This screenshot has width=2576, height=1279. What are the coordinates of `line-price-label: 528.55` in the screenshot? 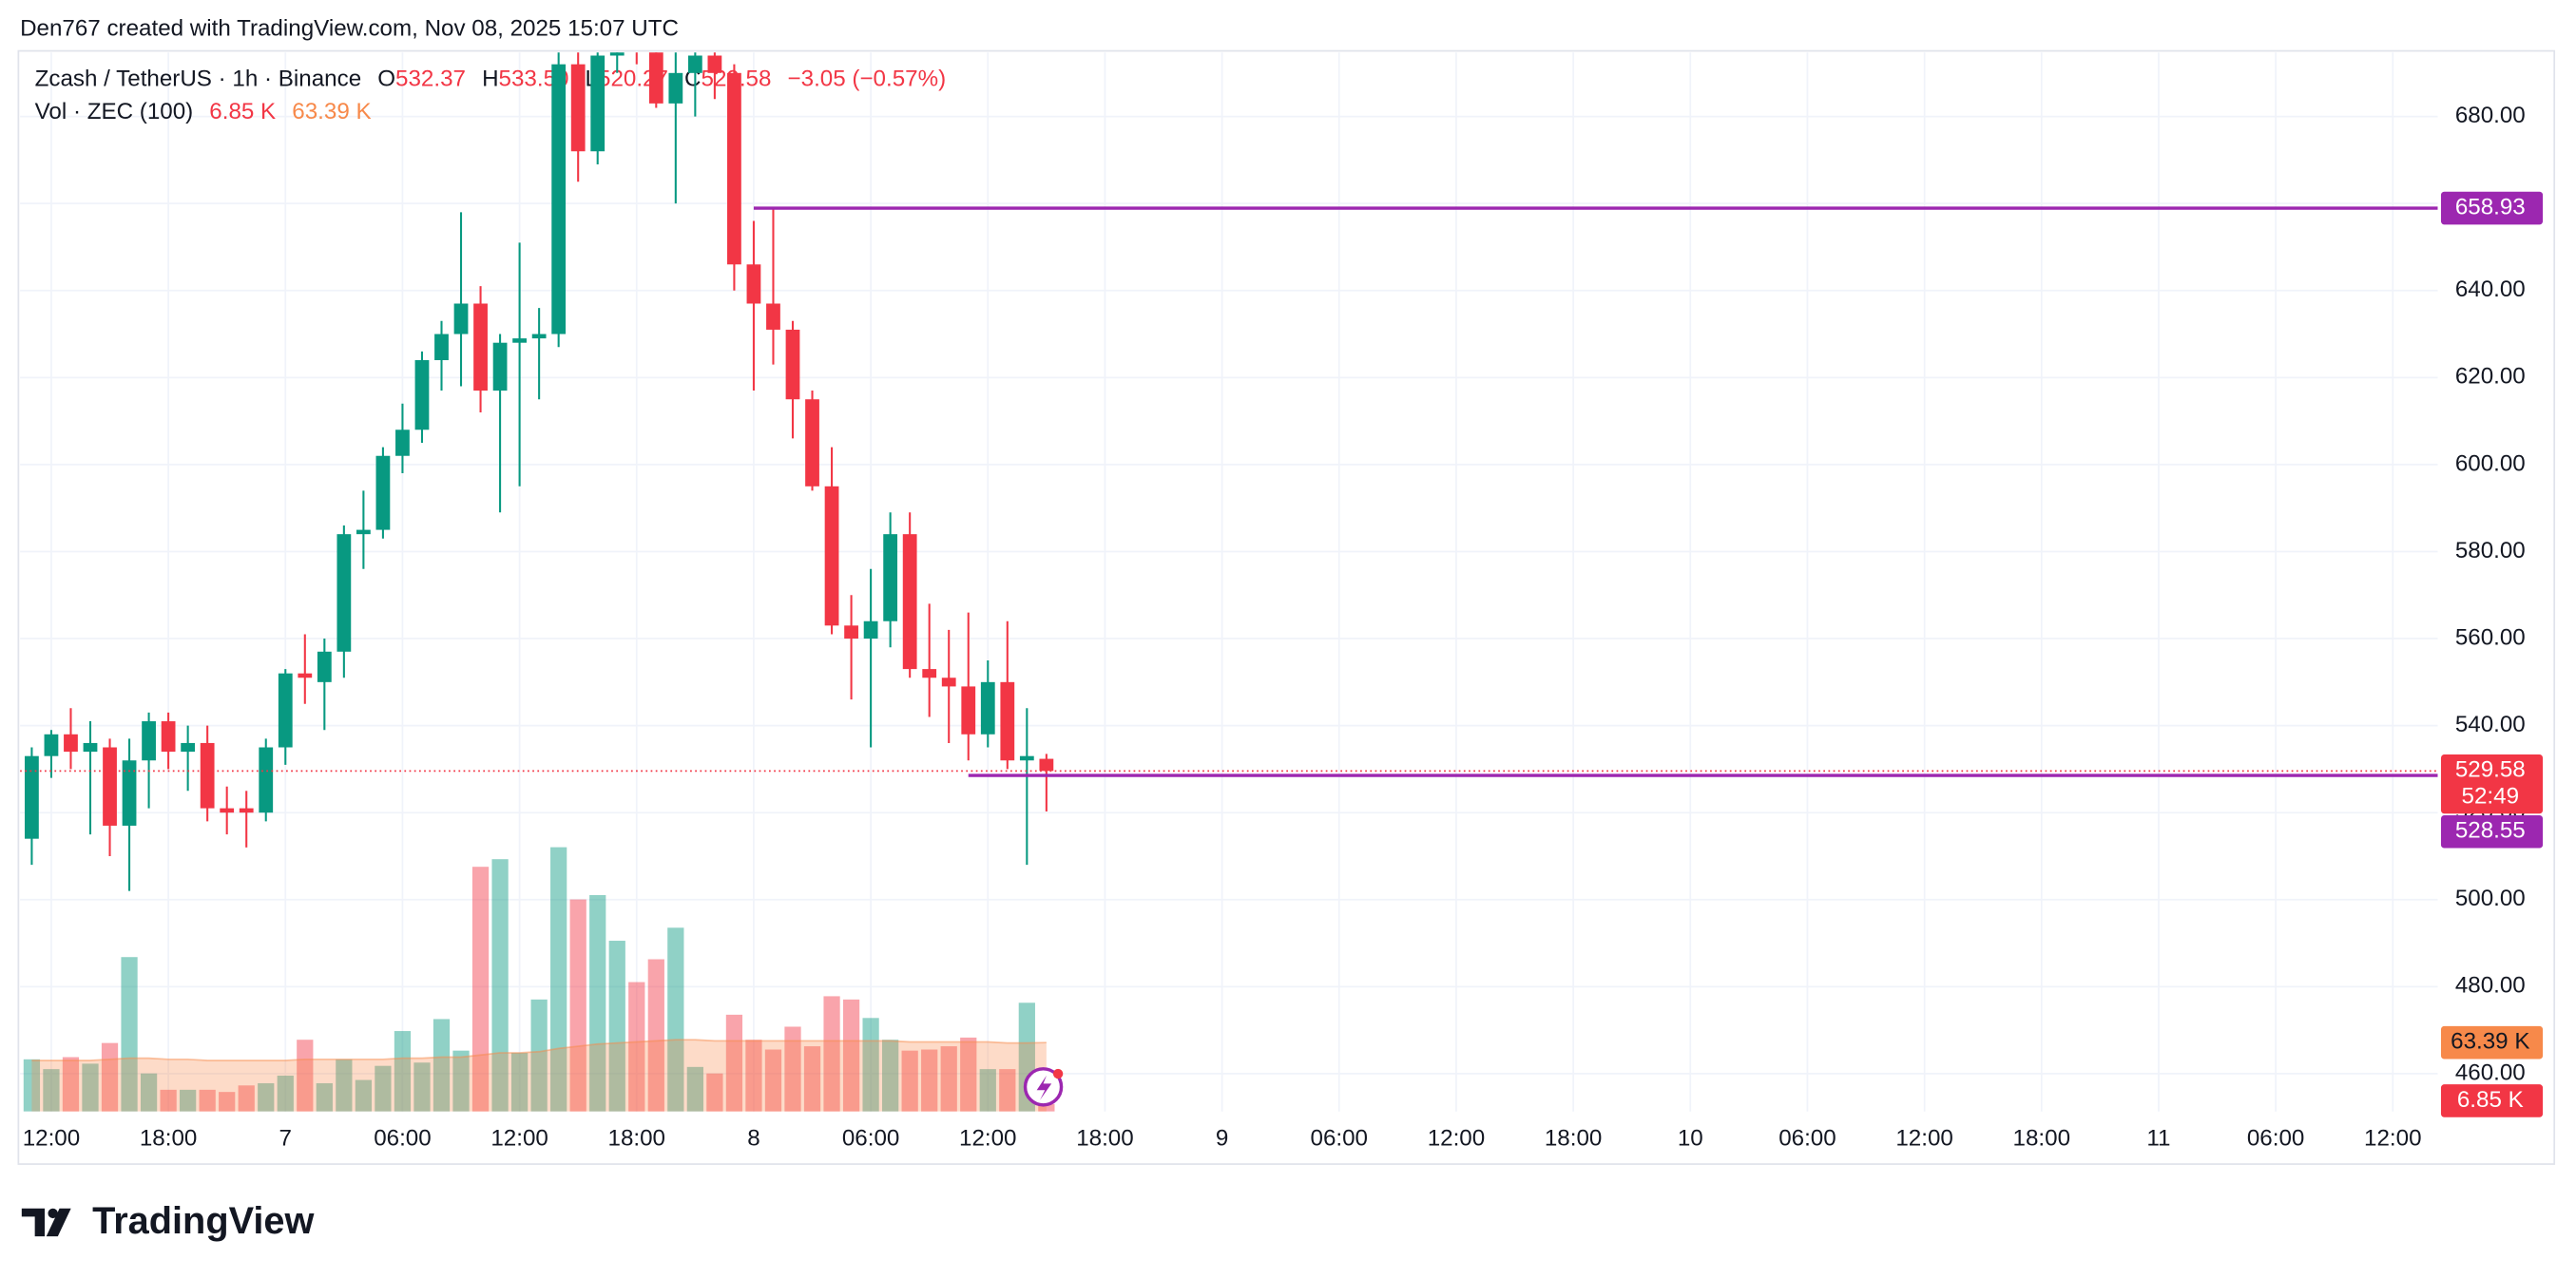 It's located at (2491, 831).